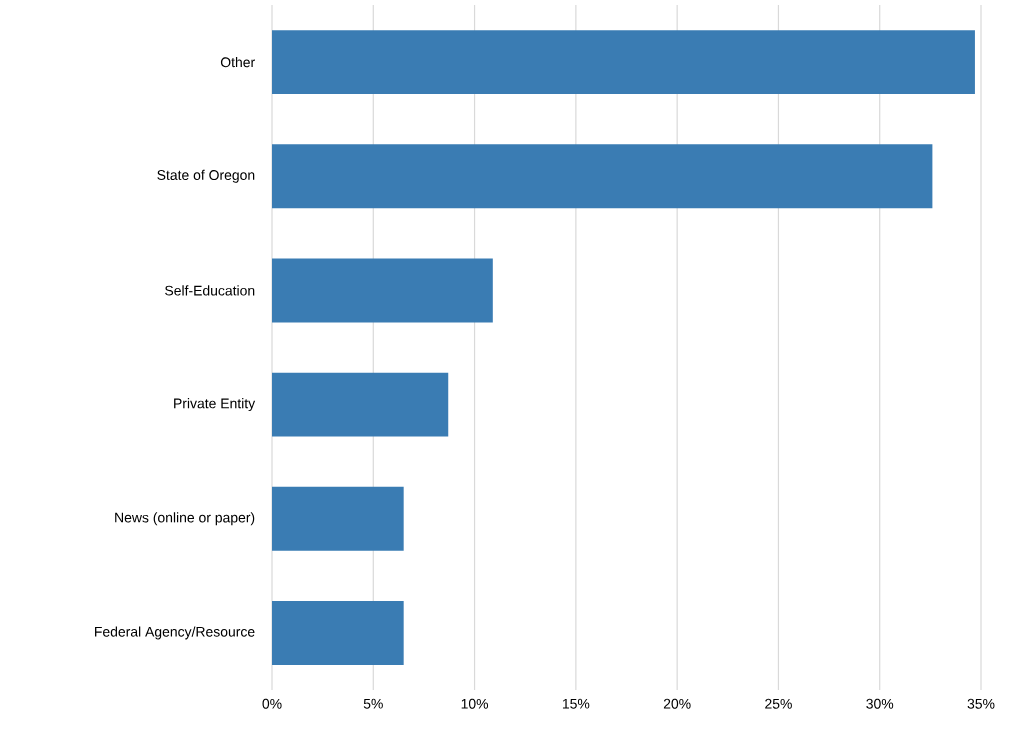  What do you see at coordinates (981, 703) in the screenshot?
I see `x-tick-label: 35%` at bounding box center [981, 703].